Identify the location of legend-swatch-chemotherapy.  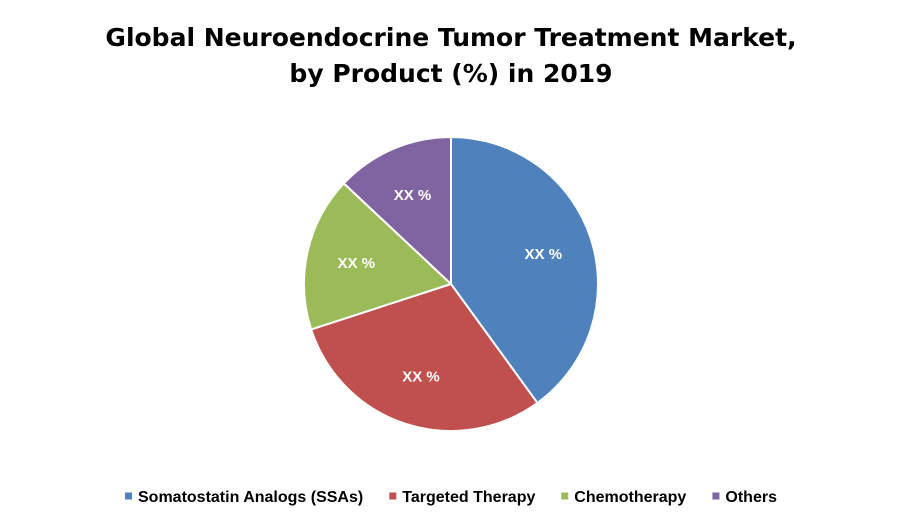
(565, 496).